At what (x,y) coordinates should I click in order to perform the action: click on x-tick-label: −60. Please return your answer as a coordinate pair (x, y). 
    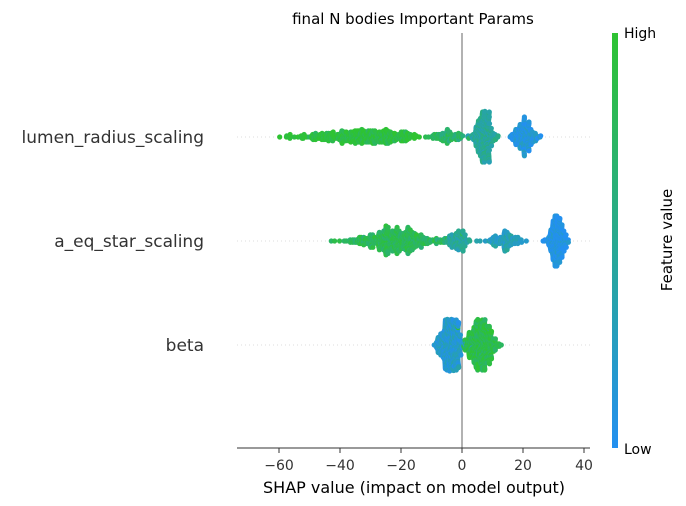
    Looking at the image, I should click on (279, 466).